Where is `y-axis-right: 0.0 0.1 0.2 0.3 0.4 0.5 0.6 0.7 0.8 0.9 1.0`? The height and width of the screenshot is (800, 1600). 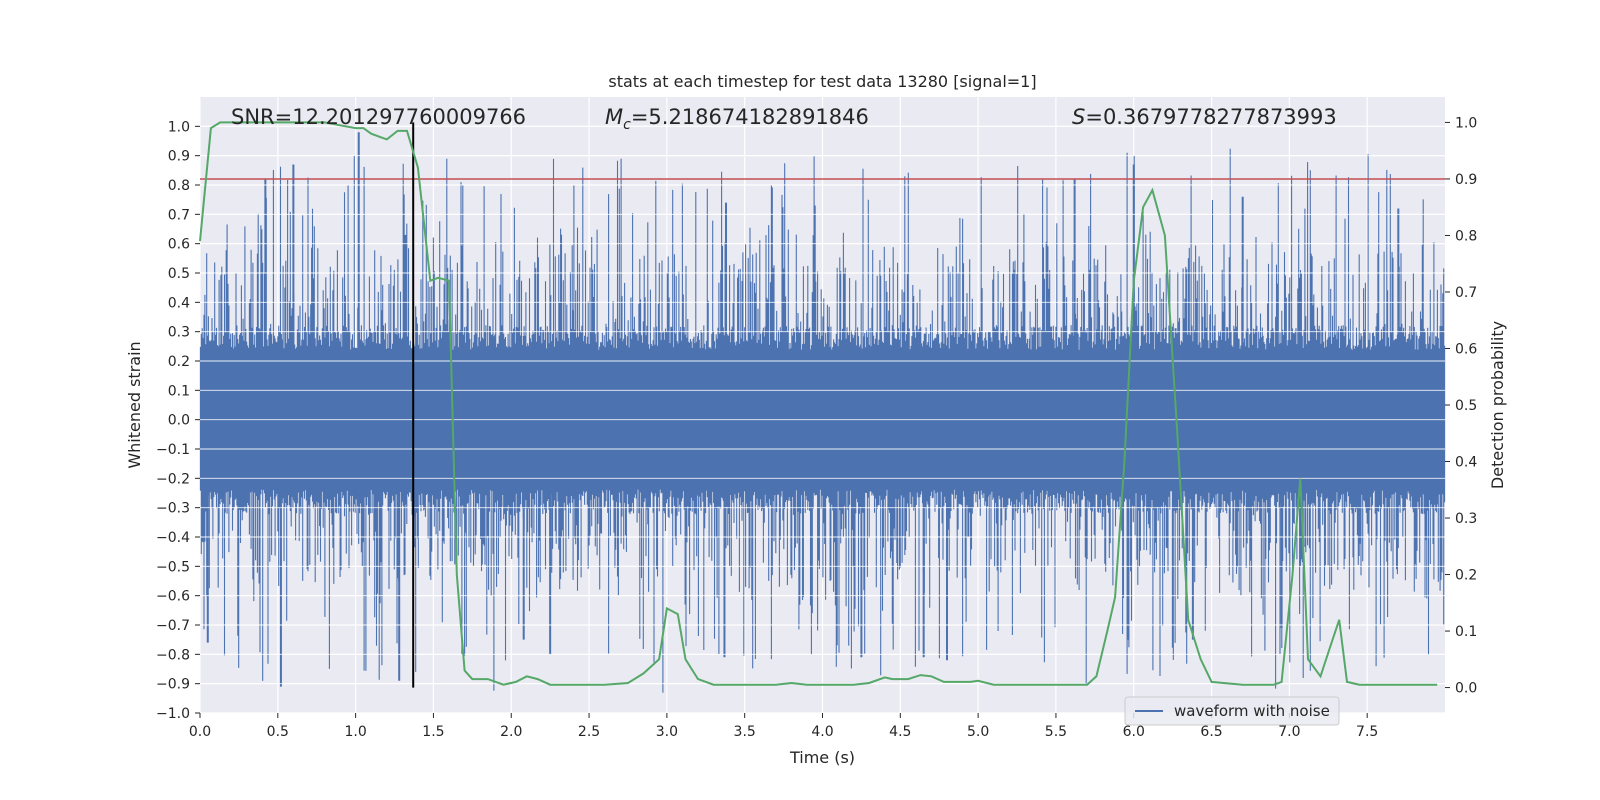 y-axis-right: 0.0 0.1 0.2 0.3 0.4 0.5 0.6 0.7 0.8 0.9 1.0 is located at coordinates (1461, 406).